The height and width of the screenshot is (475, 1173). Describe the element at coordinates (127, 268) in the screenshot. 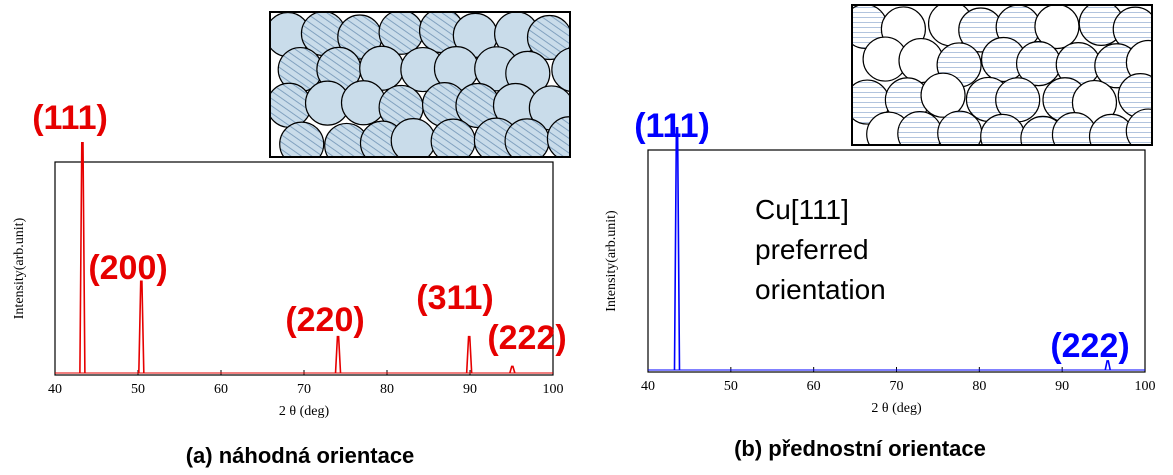

I see `peak-label: (200)` at that location.